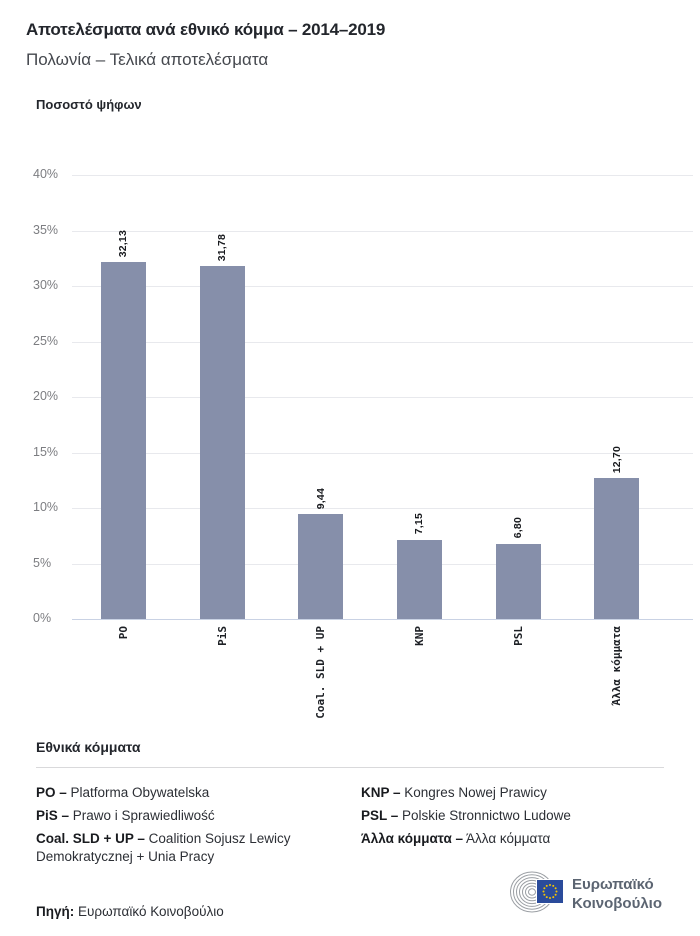 The height and width of the screenshot is (936, 700). I want to click on x-axis-label: PiS, so click(222, 636).